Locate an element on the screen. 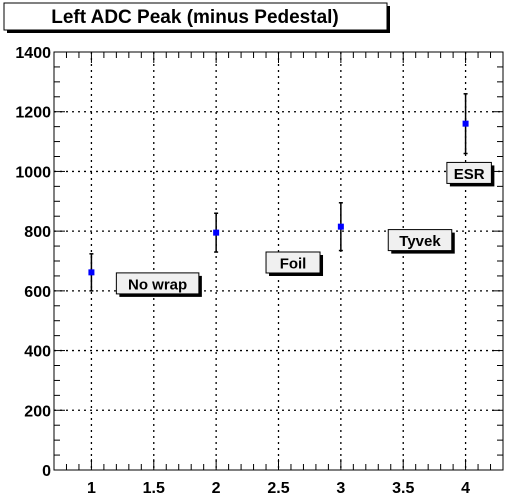 The height and width of the screenshot is (504, 527). annotation-label: ESR is located at coordinates (469, 174).